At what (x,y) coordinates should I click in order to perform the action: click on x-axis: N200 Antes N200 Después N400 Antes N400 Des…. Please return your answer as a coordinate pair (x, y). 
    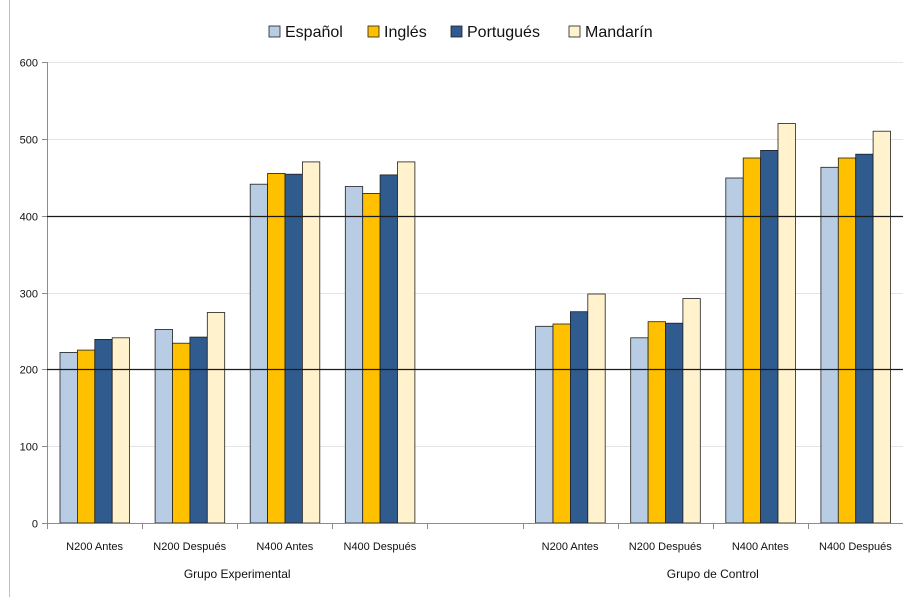
    Looking at the image, I should click on (475, 552).